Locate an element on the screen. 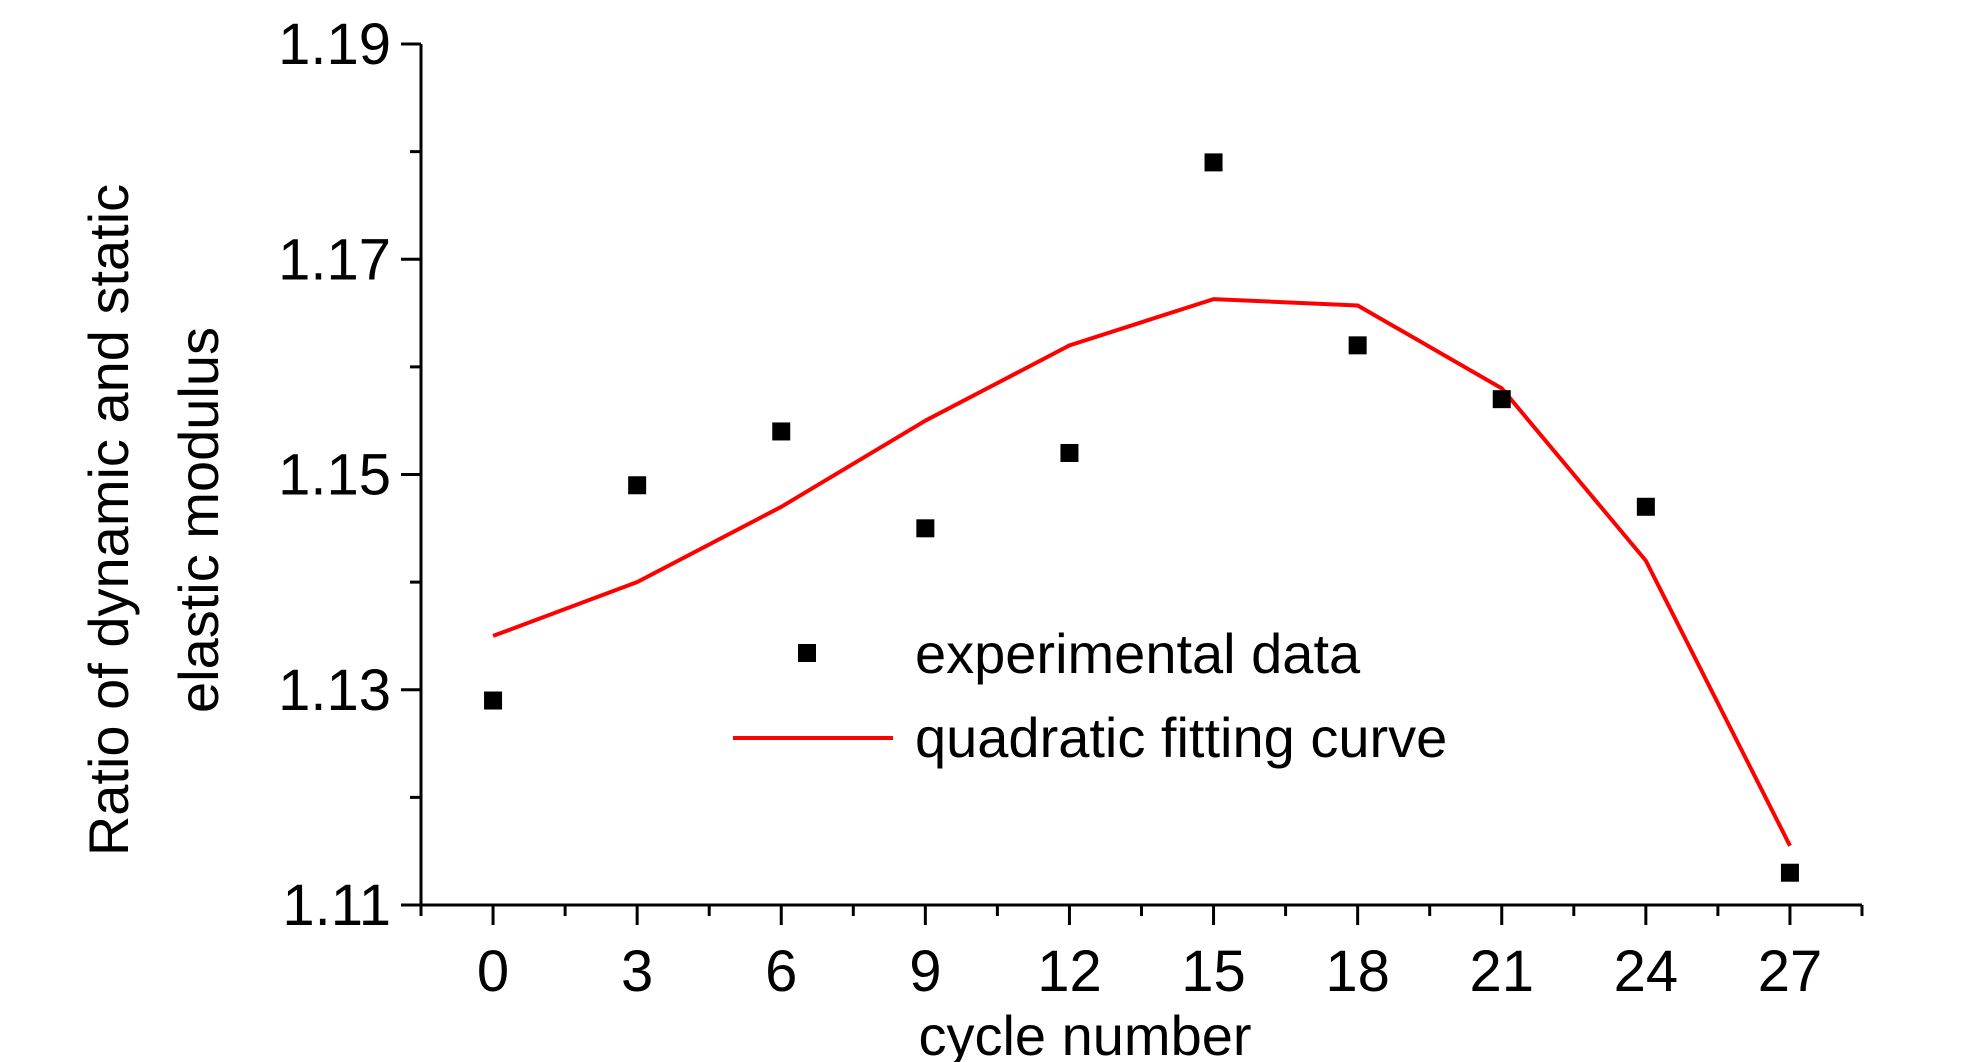  x-tick-label: 24 is located at coordinates (1646, 971).